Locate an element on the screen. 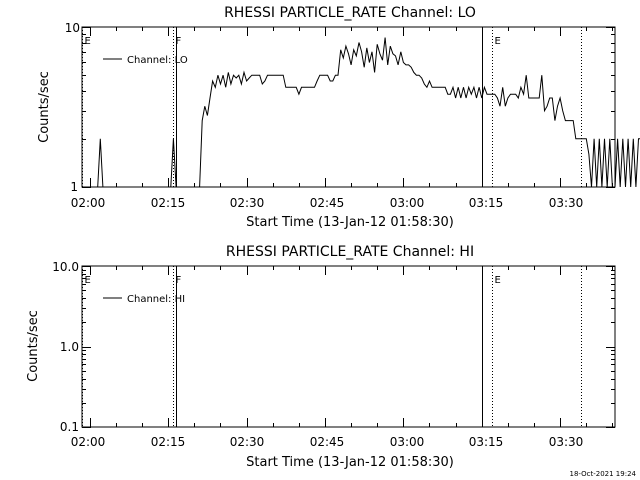  panel-lo-legend: Channel: LO is located at coordinates (145, 60).